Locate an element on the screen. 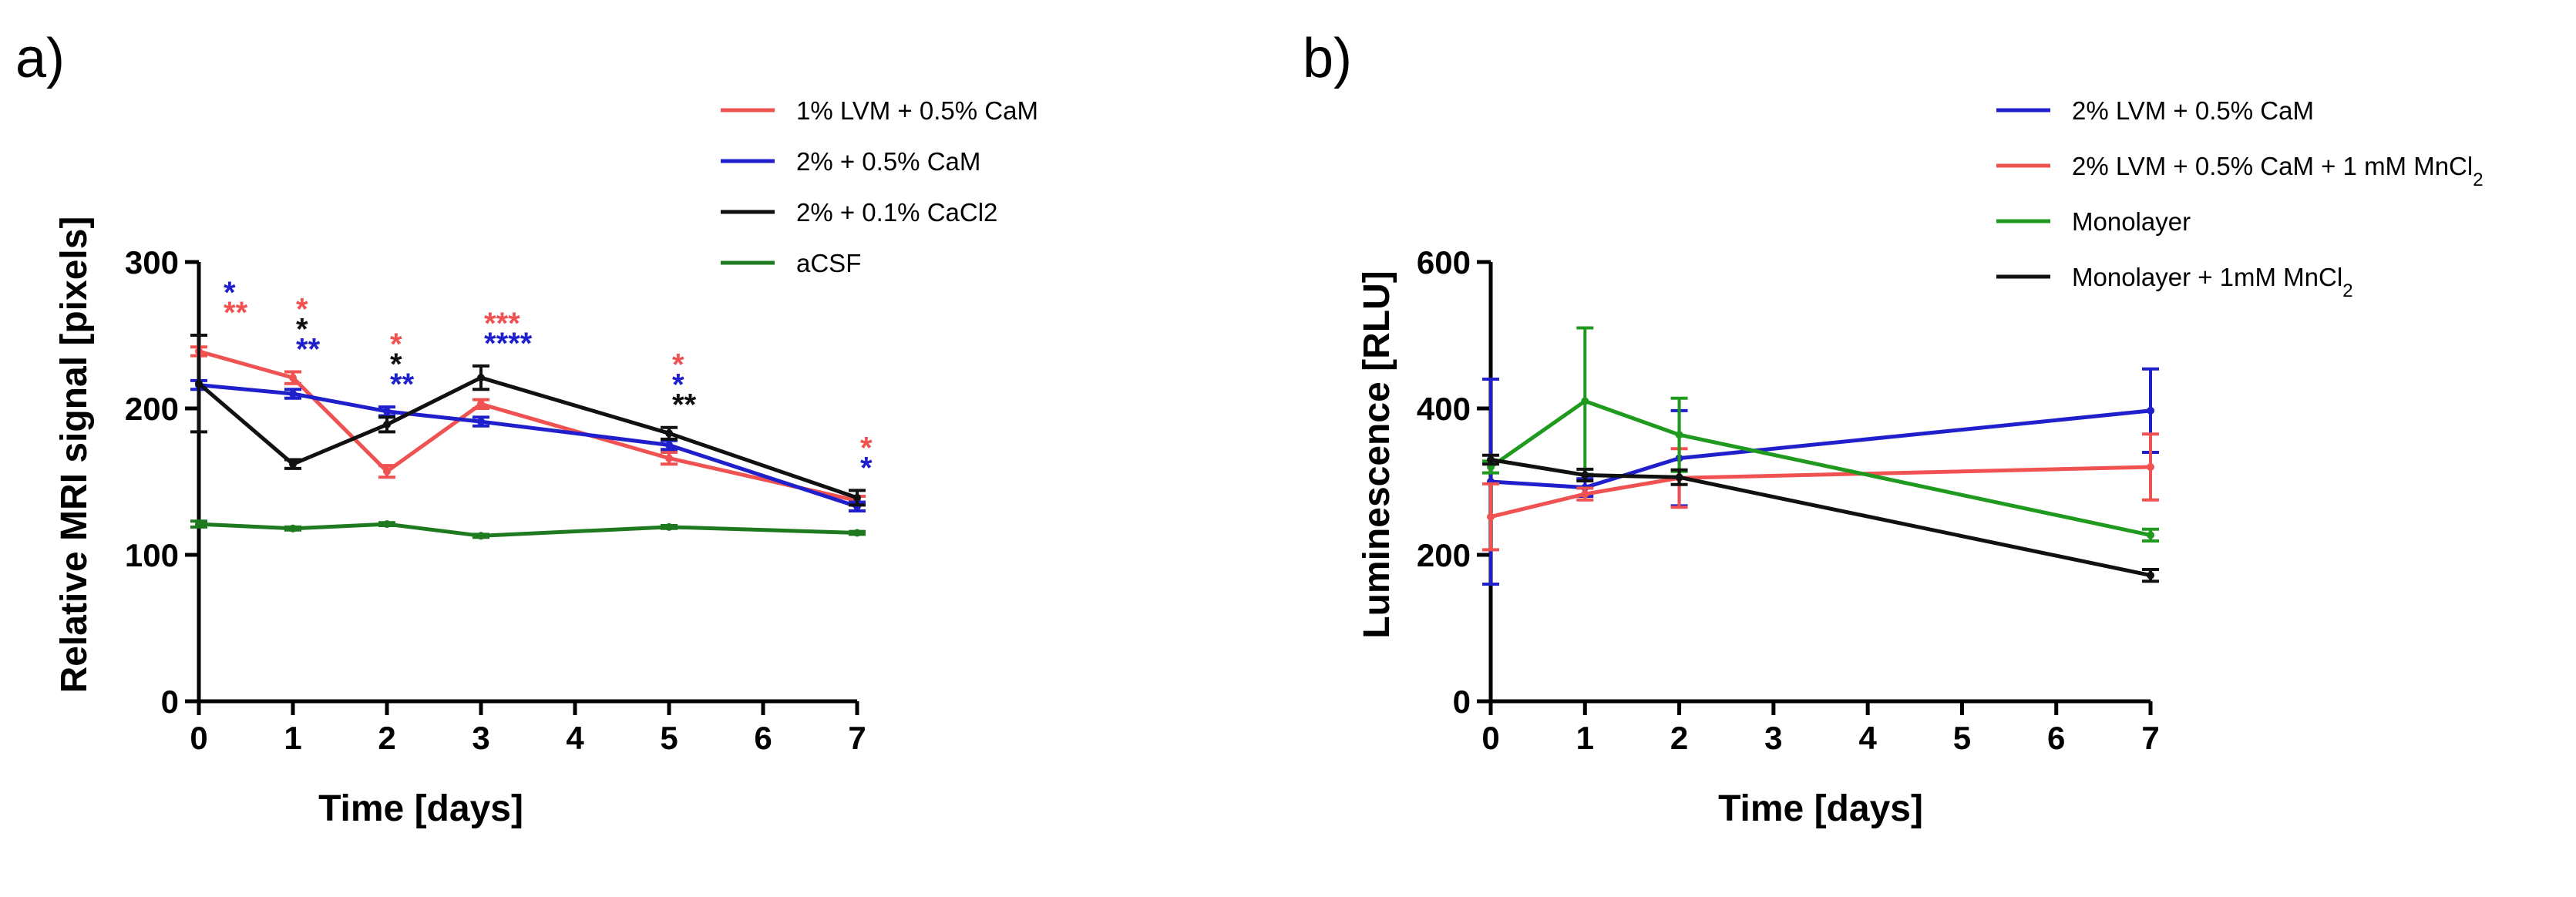 The height and width of the screenshot is (897, 2576). y-tick-label: 600 is located at coordinates (1444, 262).